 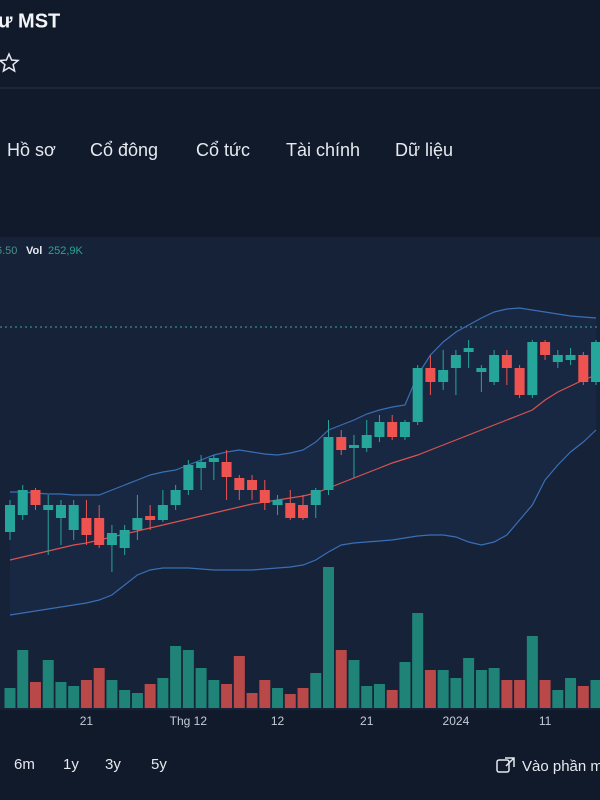 What do you see at coordinates (561, 766) in the screenshot?
I see `fullscreen-link: Vào phần m` at bounding box center [561, 766].